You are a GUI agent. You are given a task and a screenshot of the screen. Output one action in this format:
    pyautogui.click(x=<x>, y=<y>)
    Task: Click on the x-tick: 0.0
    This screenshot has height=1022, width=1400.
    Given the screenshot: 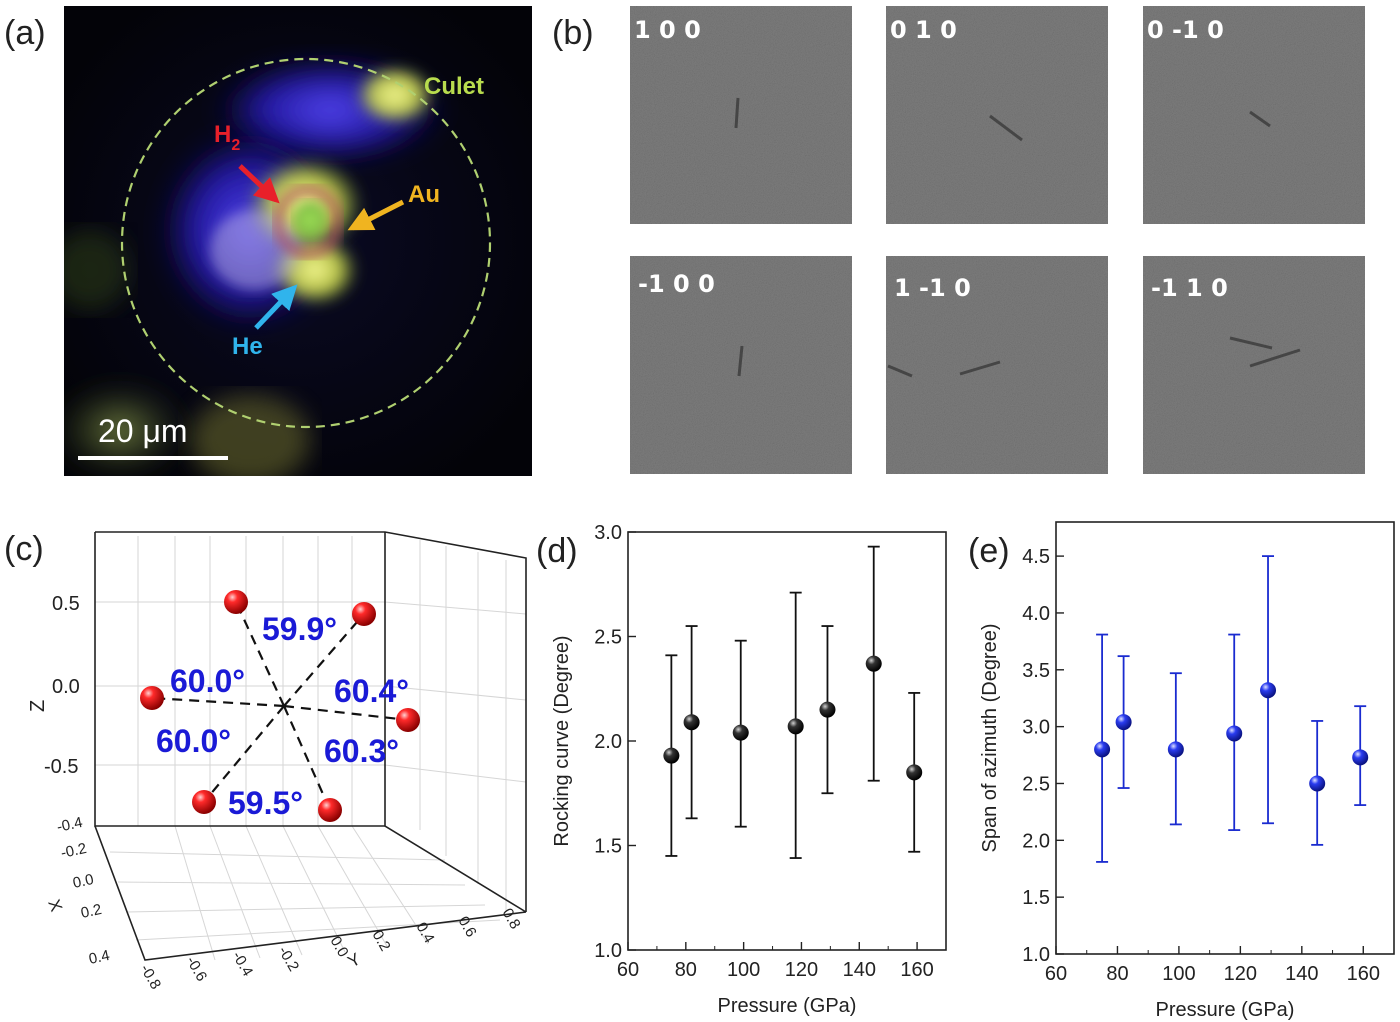 What is the action you would take?
    pyautogui.click(x=83, y=881)
    